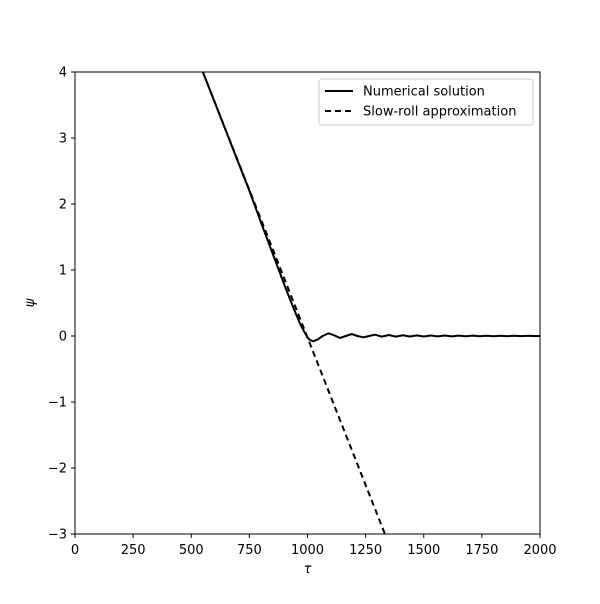  What do you see at coordinates (423, 550) in the screenshot?
I see `x-tick-label: 1500` at bounding box center [423, 550].